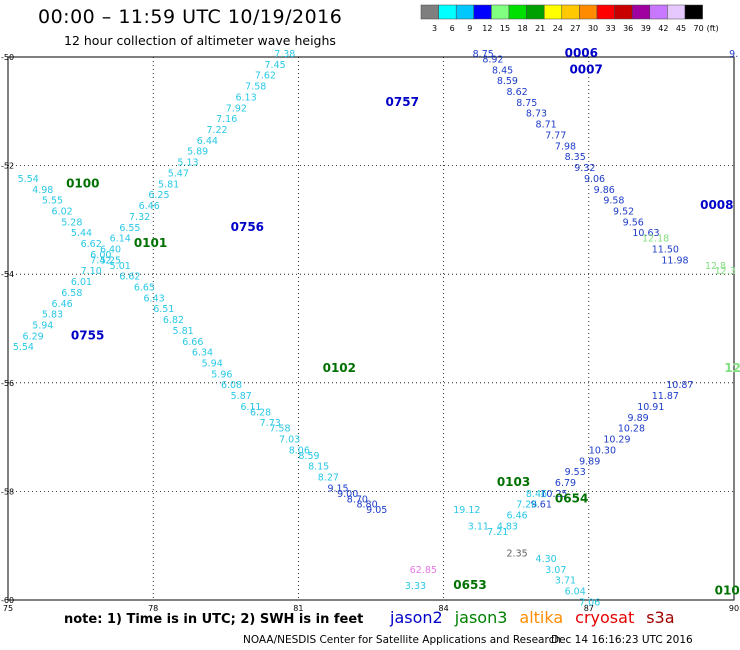  What do you see at coordinates (144, 287) in the screenshot?
I see `wave-height-value: 6.65` at bounding box center [144, 287].